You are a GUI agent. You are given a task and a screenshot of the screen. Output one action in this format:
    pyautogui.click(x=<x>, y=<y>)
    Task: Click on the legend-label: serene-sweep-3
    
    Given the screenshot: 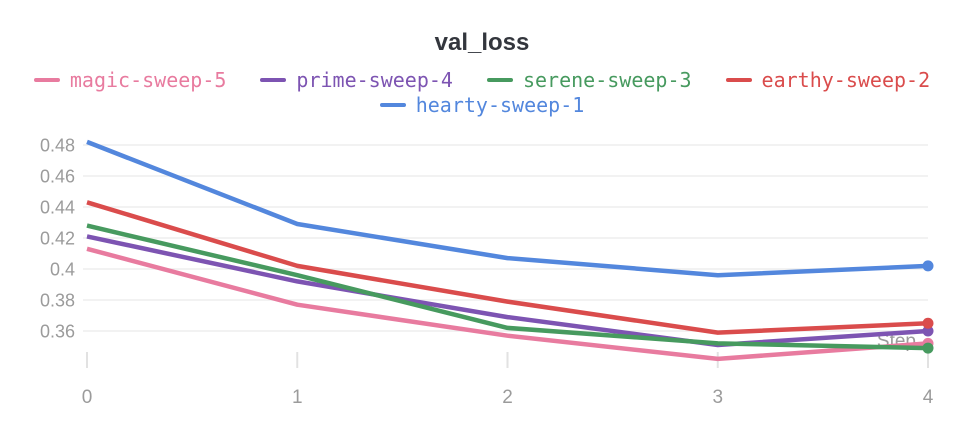 What is the action you would take?
    pyautogui.click(x=607, y=79)
    